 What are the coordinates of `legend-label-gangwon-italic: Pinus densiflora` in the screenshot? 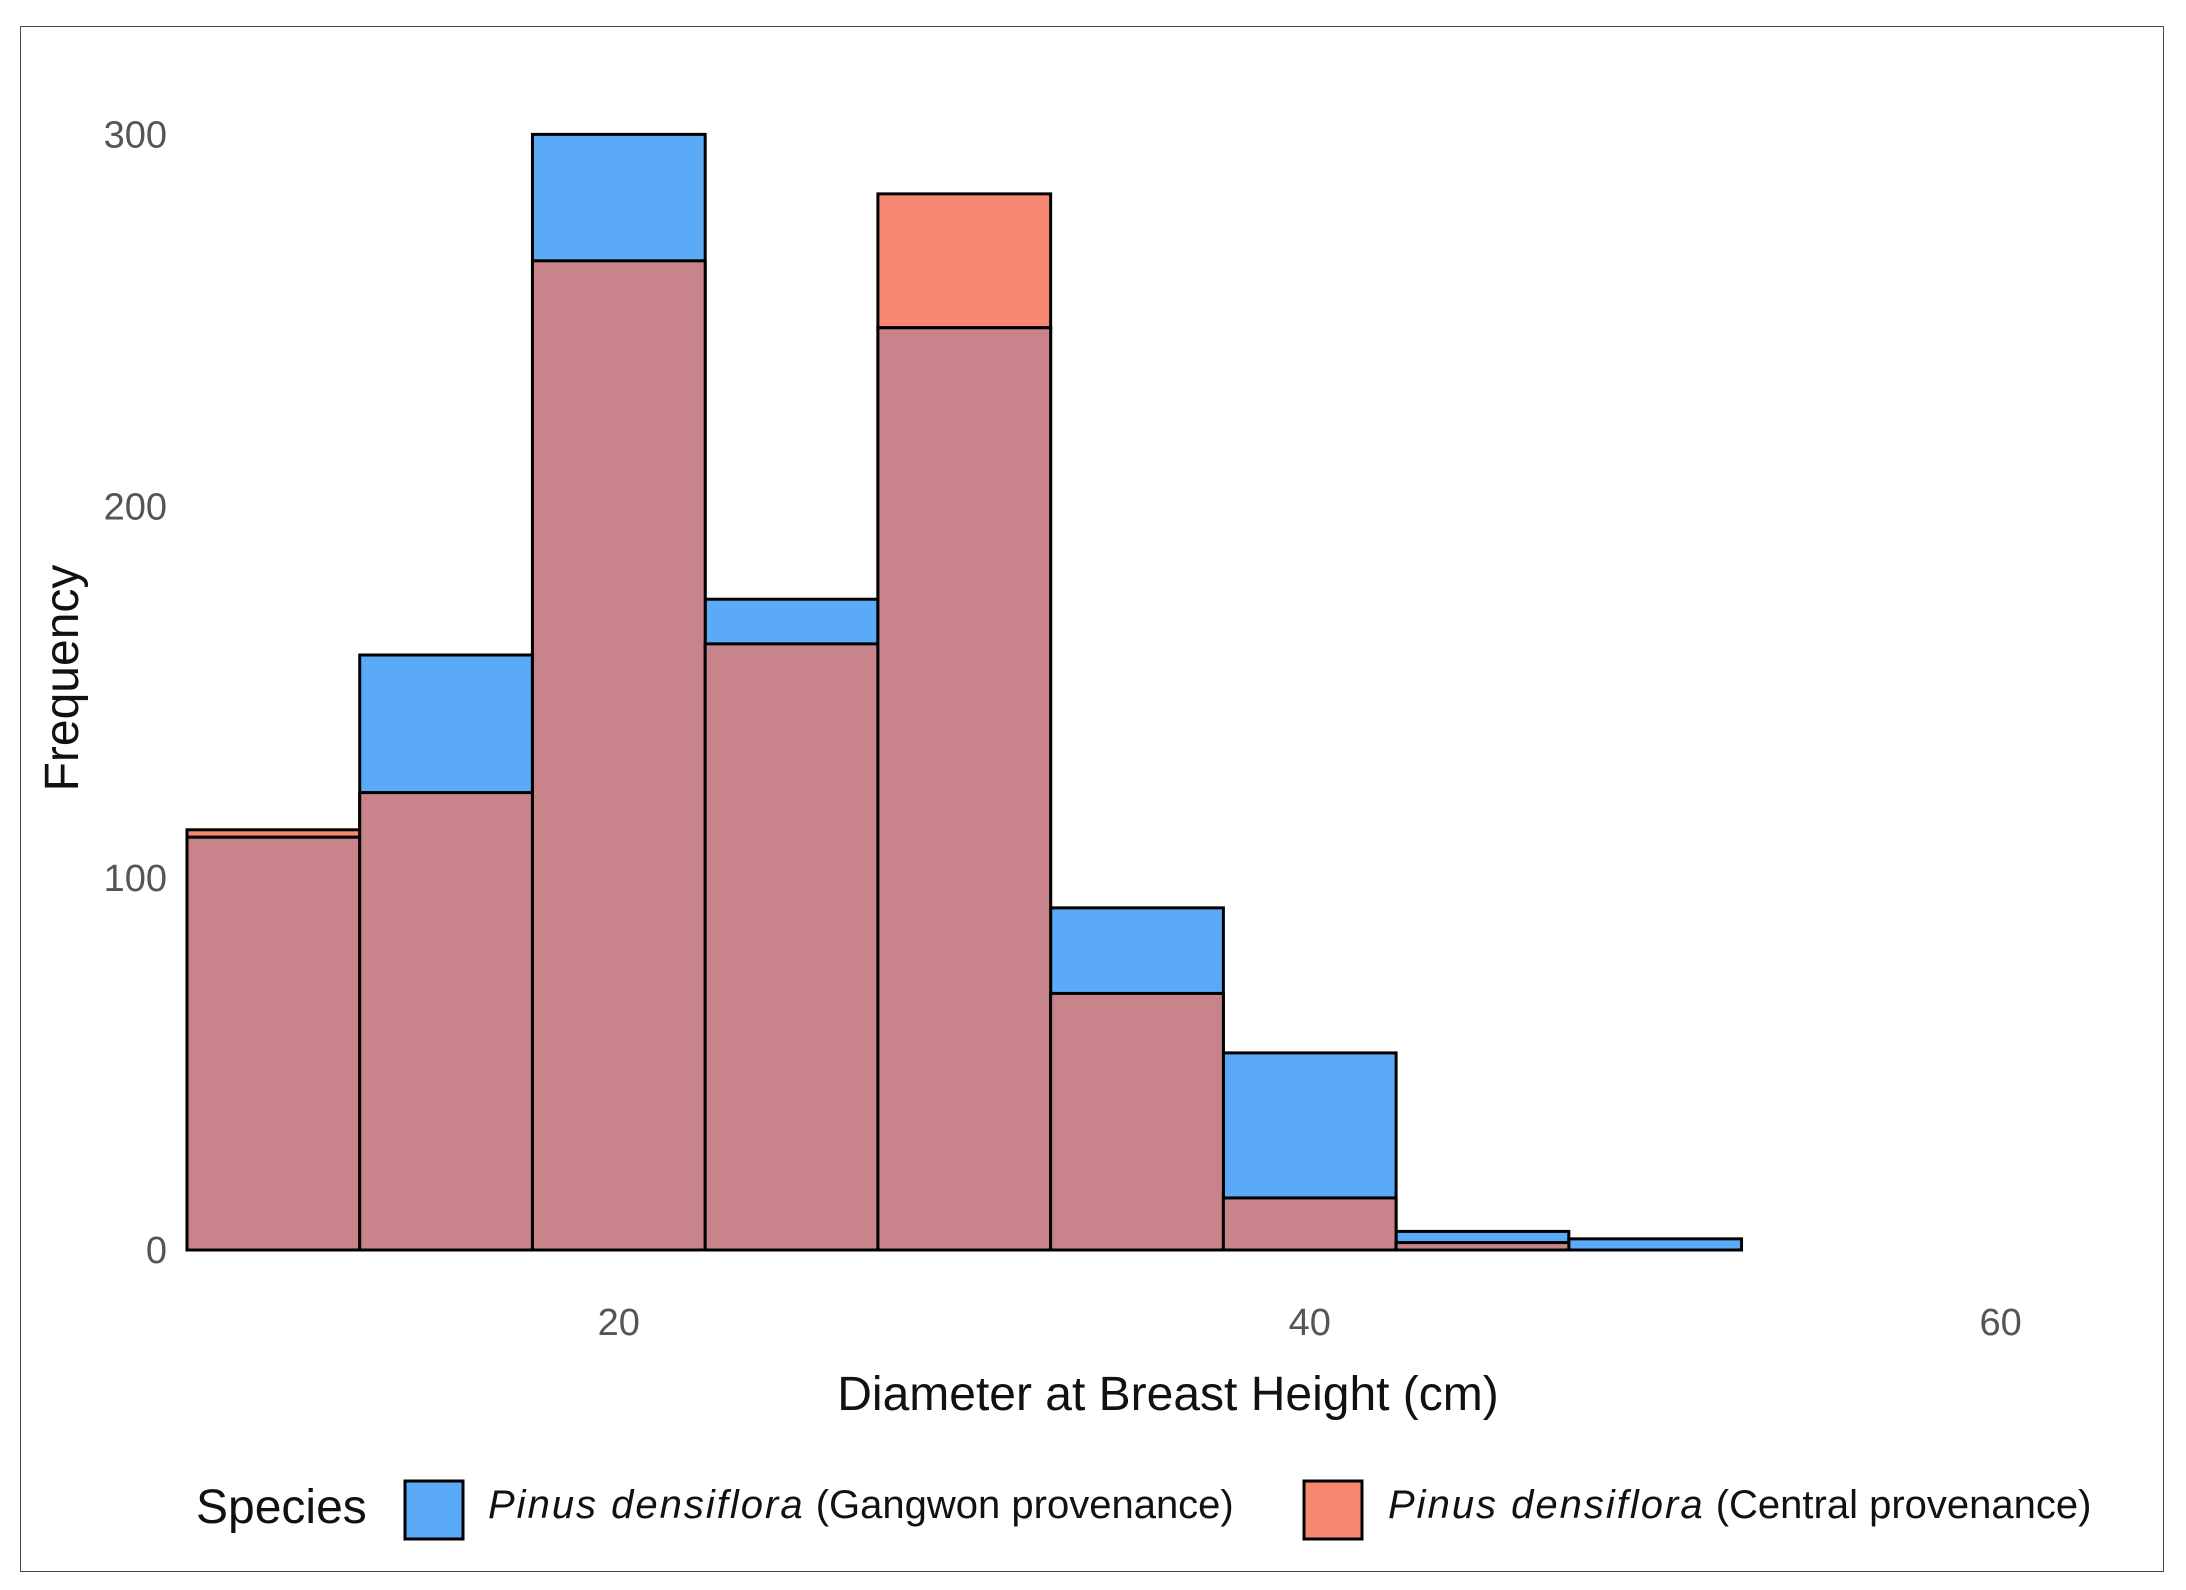 It's located at (646, 1505).